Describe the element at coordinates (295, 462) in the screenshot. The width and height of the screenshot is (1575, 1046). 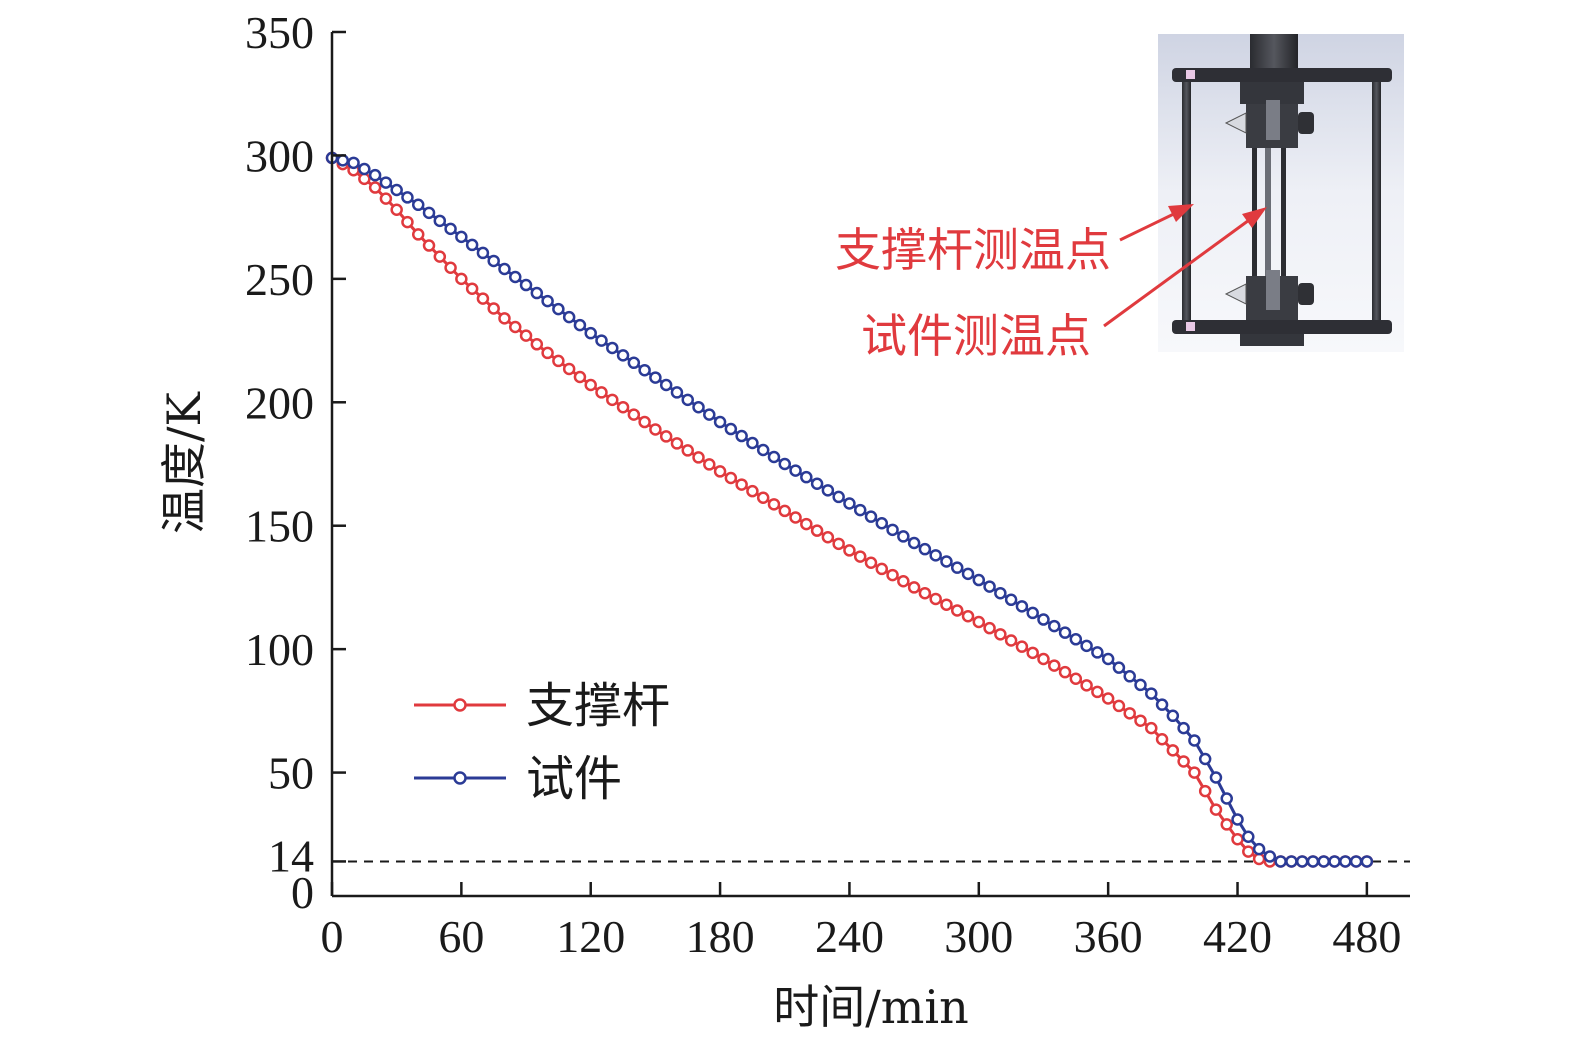
I see `y-axis: 014 50 100 150 200 250 300 350` at that location.